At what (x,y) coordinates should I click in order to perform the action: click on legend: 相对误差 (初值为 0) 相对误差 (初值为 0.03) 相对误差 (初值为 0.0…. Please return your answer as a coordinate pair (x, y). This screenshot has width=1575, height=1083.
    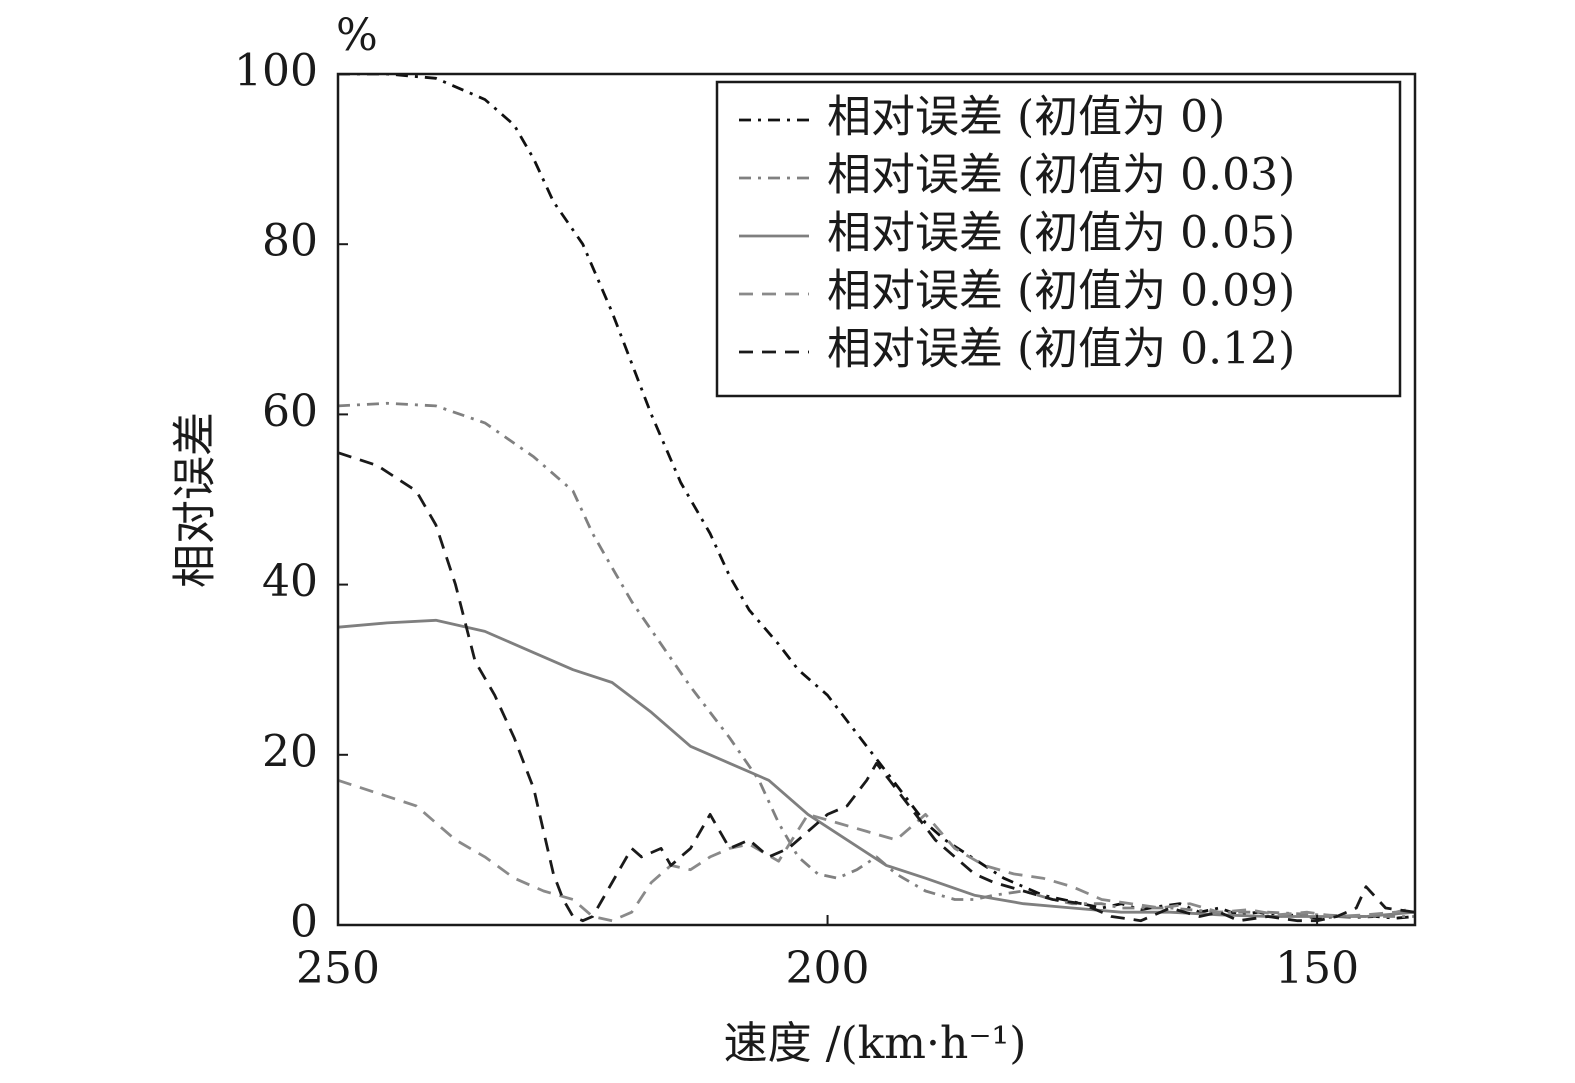
    Looking at the image, I should click on (1058, 239).